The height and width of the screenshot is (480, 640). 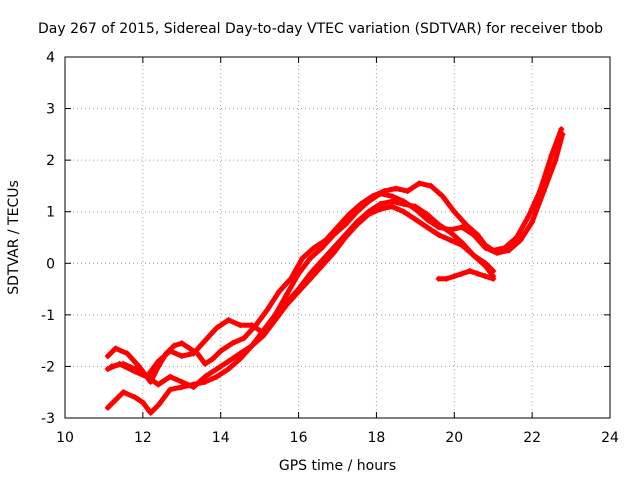 I want to click on y-tick-label: -1, so click(x=48, y=316).